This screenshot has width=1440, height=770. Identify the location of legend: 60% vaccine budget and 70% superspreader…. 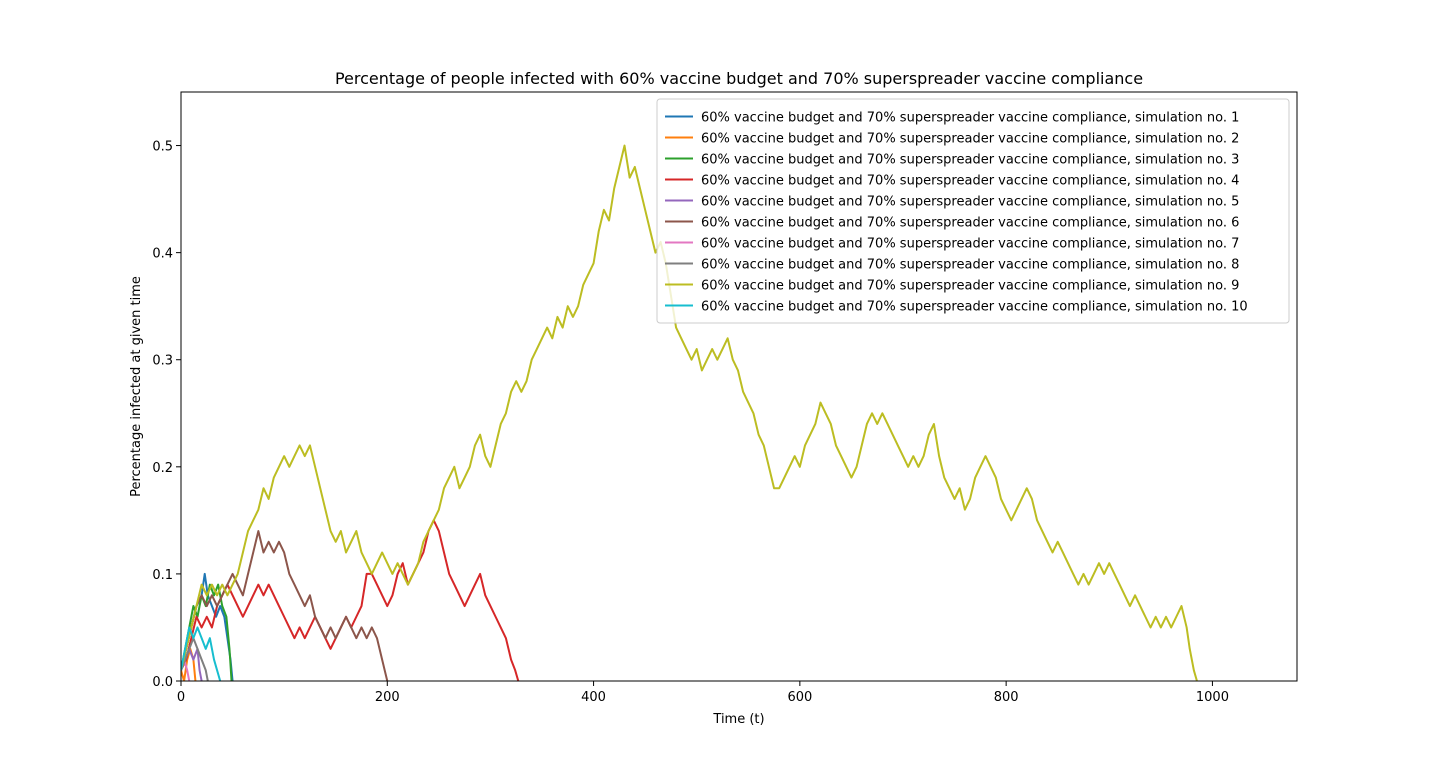
(973, 211).